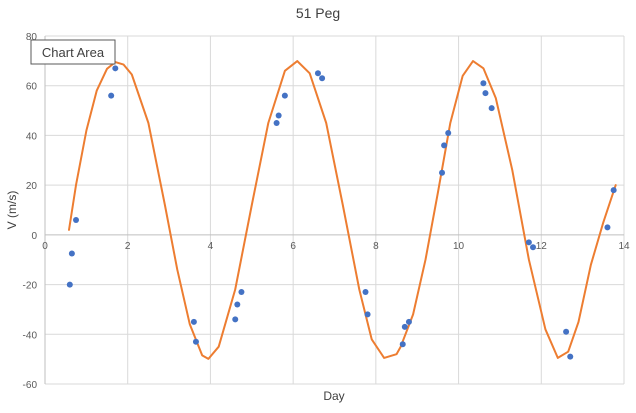 Image resolution: width=636 pixels, height=413 pixels. What do you see at coordinates (30, 385) in the screenshot?
I see `y-tick-label: -60` at bounding box center [30, 385].